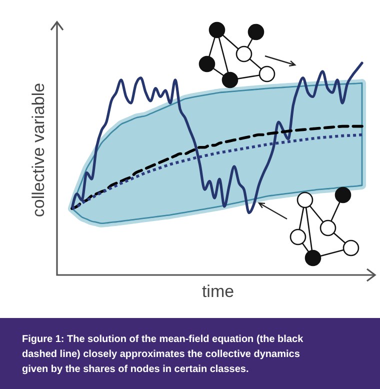 This screenshot has width=380, height=389. Describe the element at coordinates (218, 291) in the screenshot. I see `x-axis-title: time` at that location.